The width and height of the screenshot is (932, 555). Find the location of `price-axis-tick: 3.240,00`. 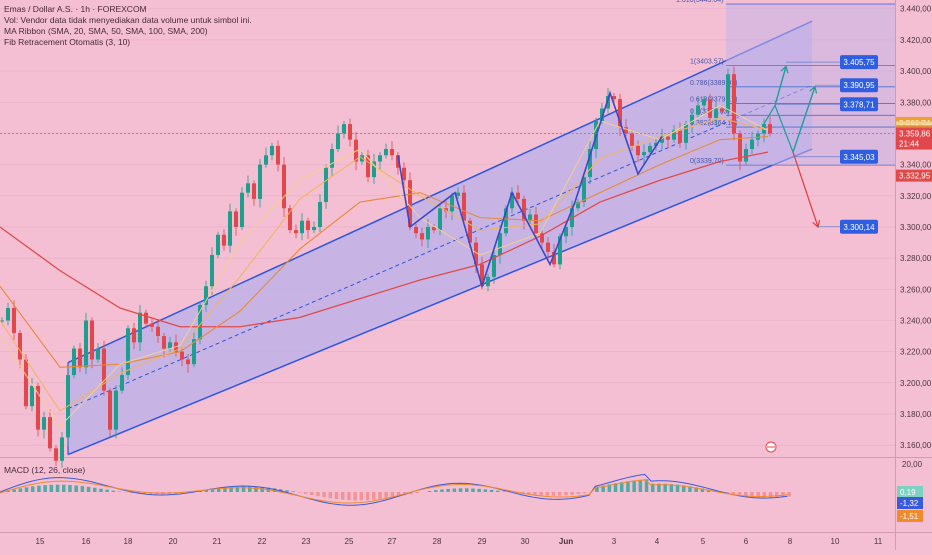

price-axis-tick: 3.240,00 is located at coordinates (916, 321).